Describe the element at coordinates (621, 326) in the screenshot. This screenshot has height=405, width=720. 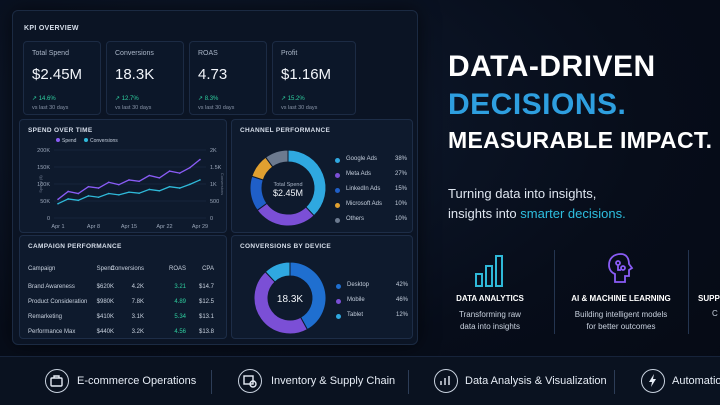
I see `feature-desc-line-2: for better outcomes` at that location.